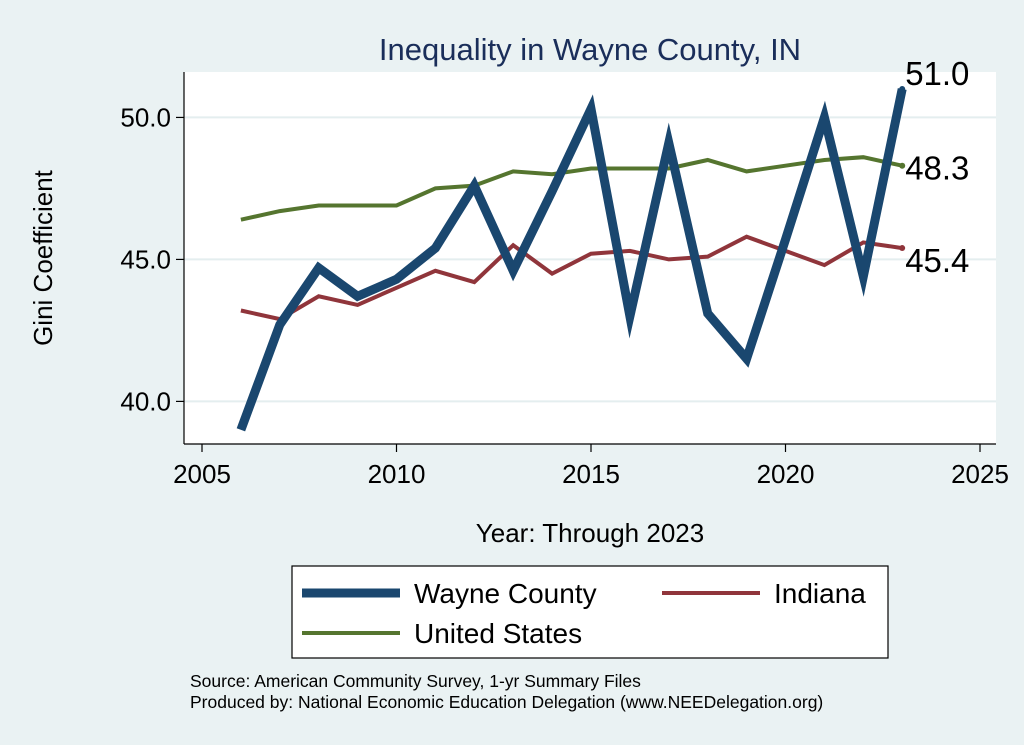 Image resolution: width=1024 pixels, height=745 pixels. I want to click on end-labels: 51.0 45.4 48.3, so click(937, 167).